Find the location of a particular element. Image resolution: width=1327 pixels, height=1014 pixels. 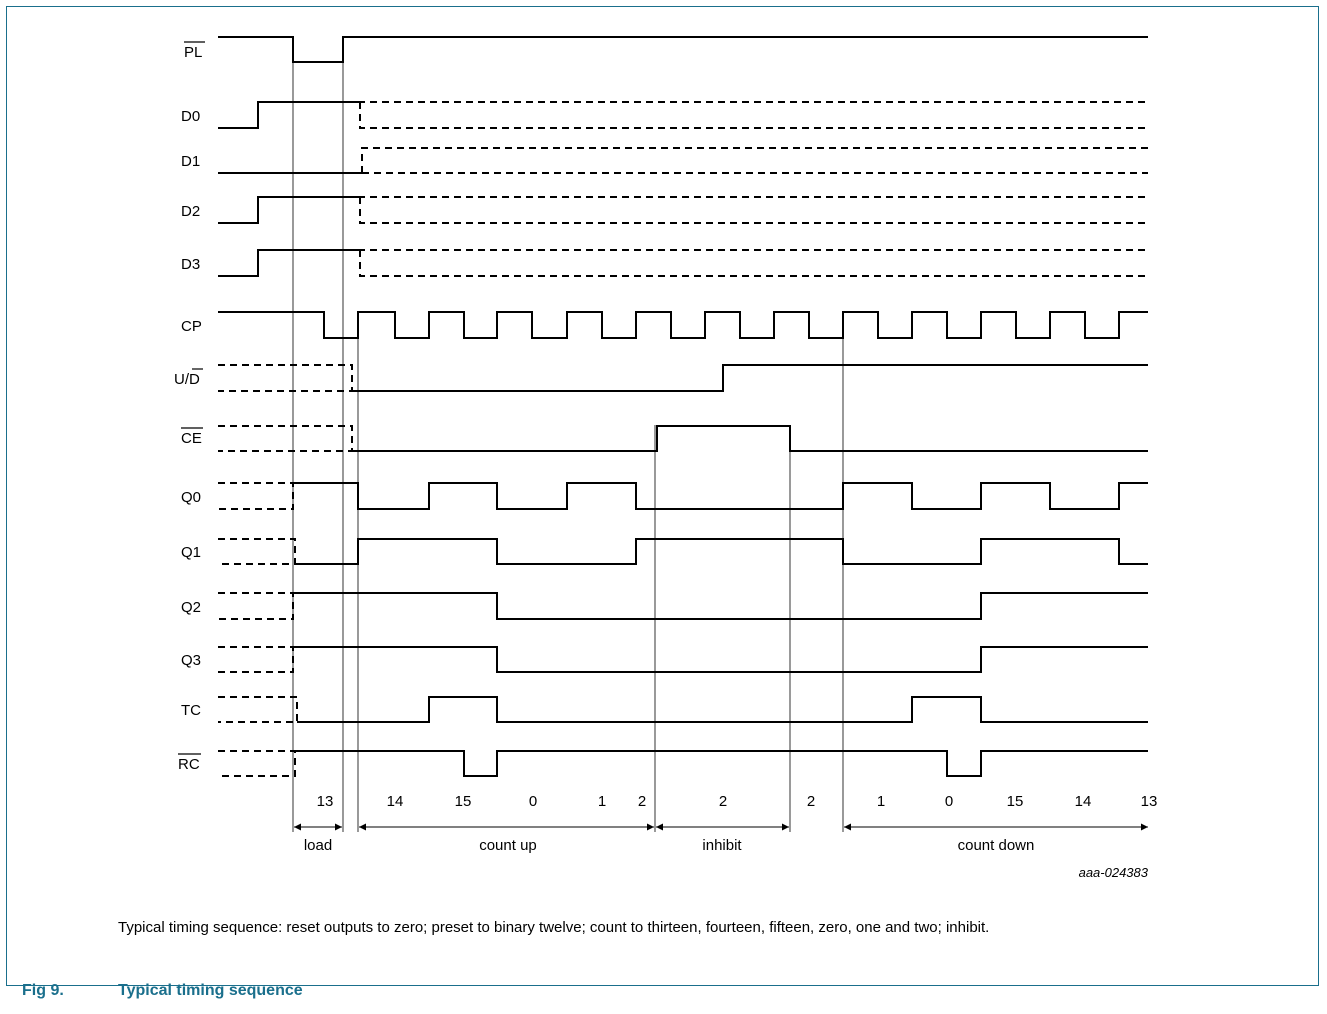

waveform-ud-dashed is located at coordinates (285, 378).